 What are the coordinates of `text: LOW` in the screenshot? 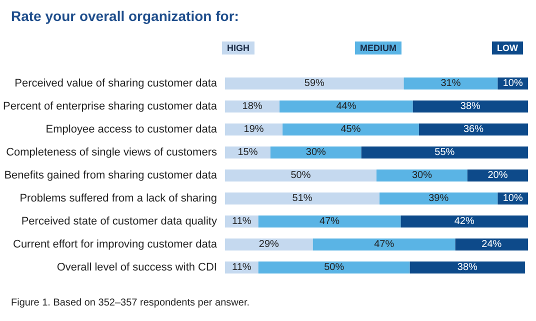 It's located at (508, 48).